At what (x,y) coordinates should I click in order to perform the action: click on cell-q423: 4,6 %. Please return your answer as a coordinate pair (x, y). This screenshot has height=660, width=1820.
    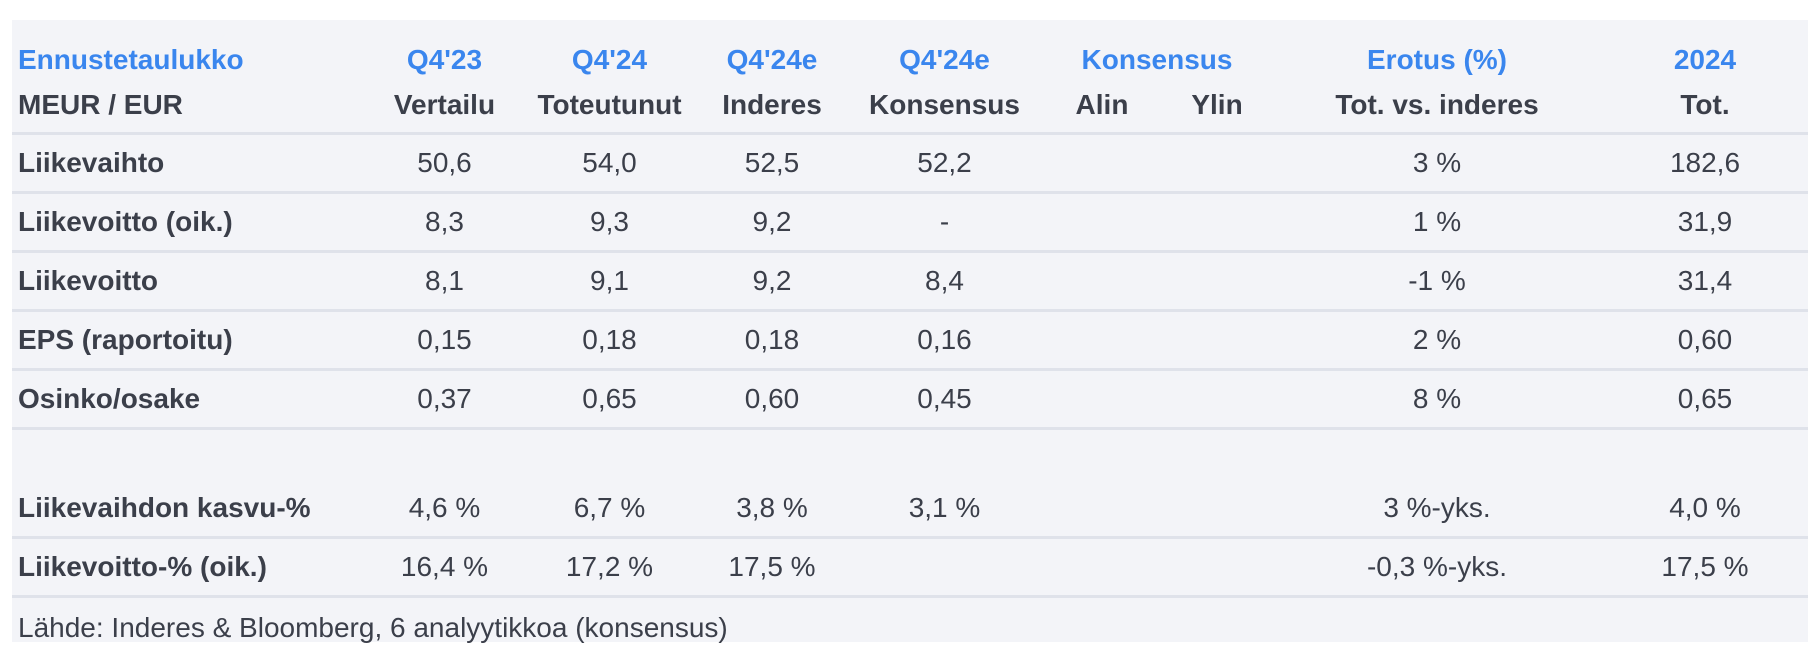
    Looking at the image, I should click on (444, 507).